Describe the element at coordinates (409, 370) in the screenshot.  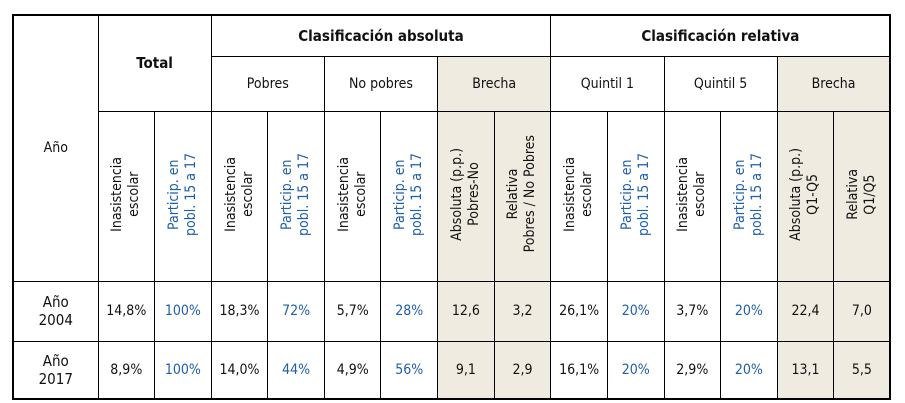
I see `value-cell: 56%` at that location.